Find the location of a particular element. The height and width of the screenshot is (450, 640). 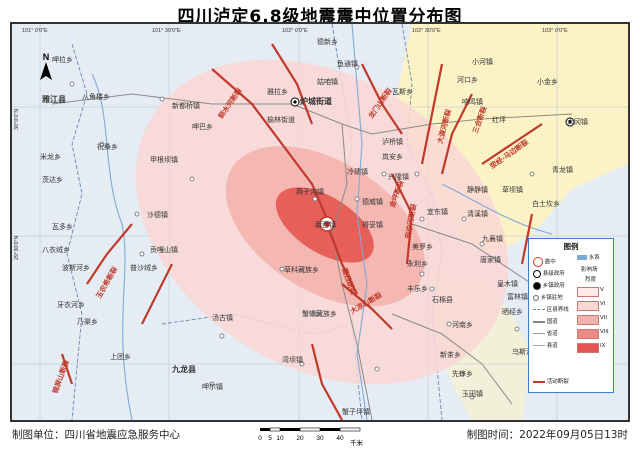

place-jiuxiang: 九襄镇 is located at coordinates (492, 238).